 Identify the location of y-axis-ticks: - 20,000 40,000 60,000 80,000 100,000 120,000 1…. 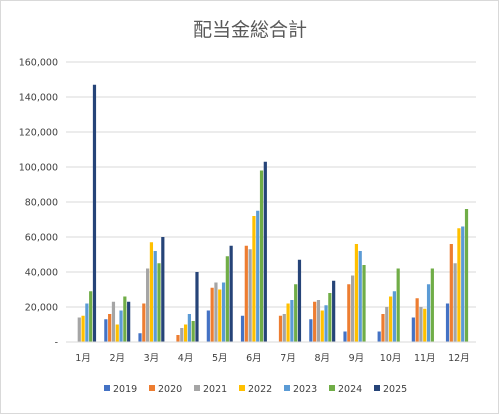
(38, 203).